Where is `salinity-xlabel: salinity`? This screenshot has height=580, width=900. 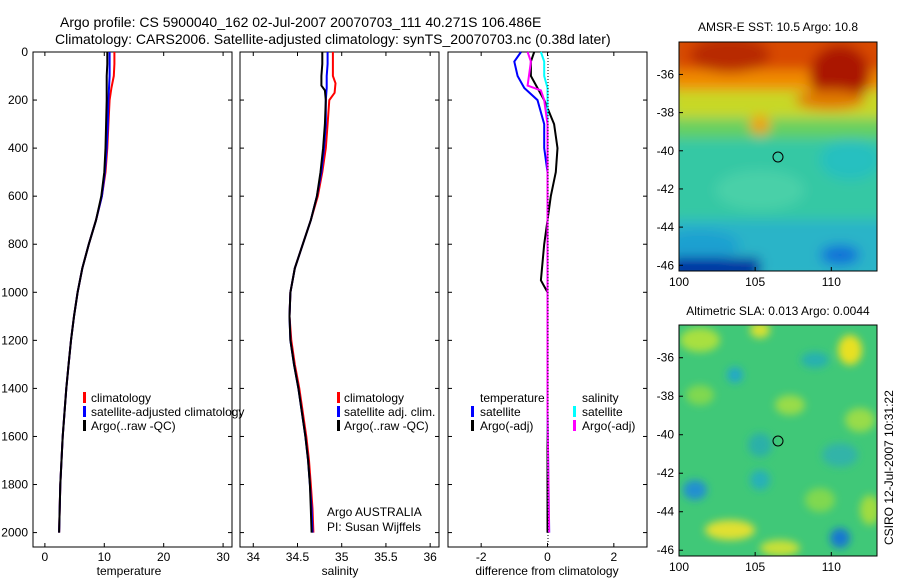 salinity-xlabel: salinity is located at coordinates (340, 571).